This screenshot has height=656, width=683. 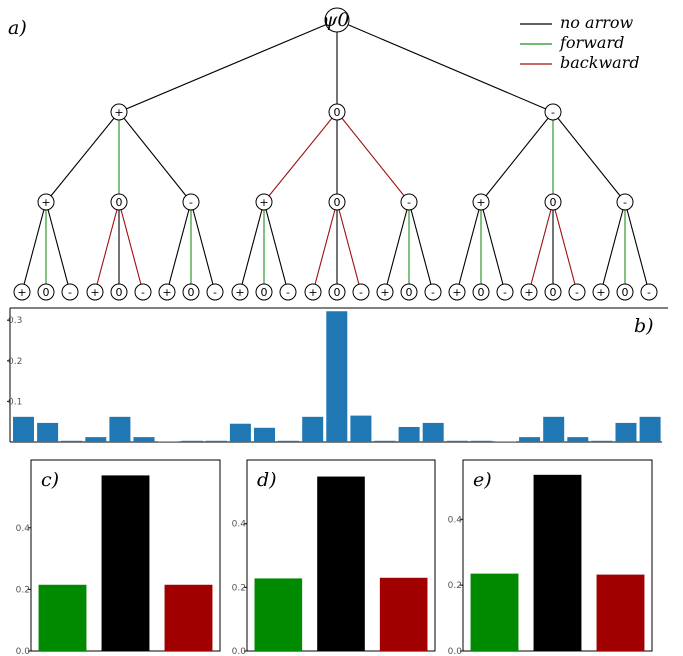 I want to click on node-l3-11: -, so click(x=288, y=292).